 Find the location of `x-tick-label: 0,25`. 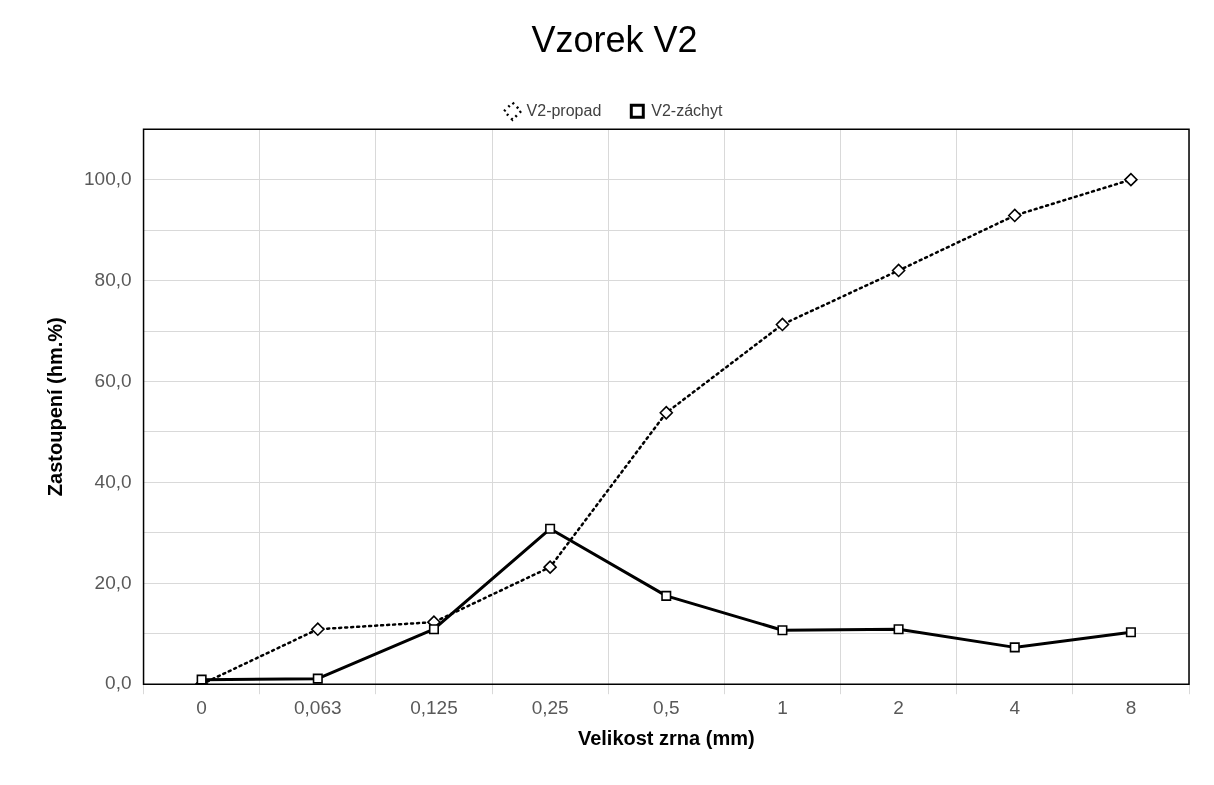

x-tick-label: 0,25 is located at coordinates (550, 707).